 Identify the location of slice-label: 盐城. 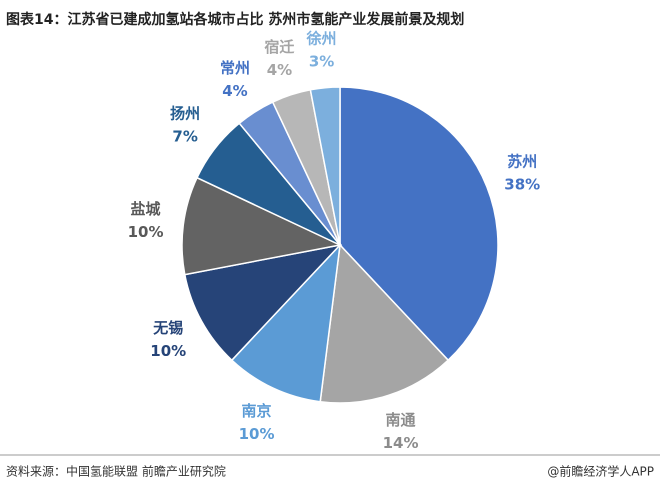
(146, 209).